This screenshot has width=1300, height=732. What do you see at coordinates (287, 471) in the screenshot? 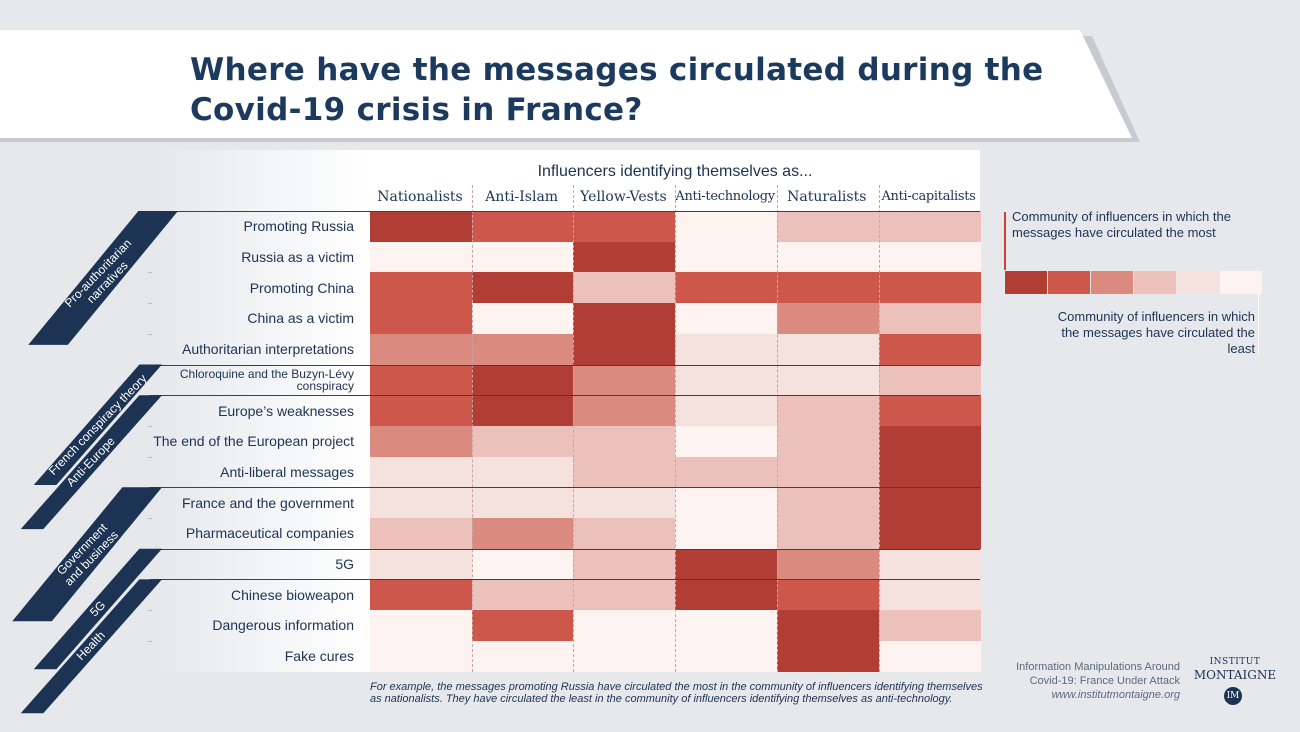
I see `row-label: Anti-liberal messages` at bounding box center [287, 471].